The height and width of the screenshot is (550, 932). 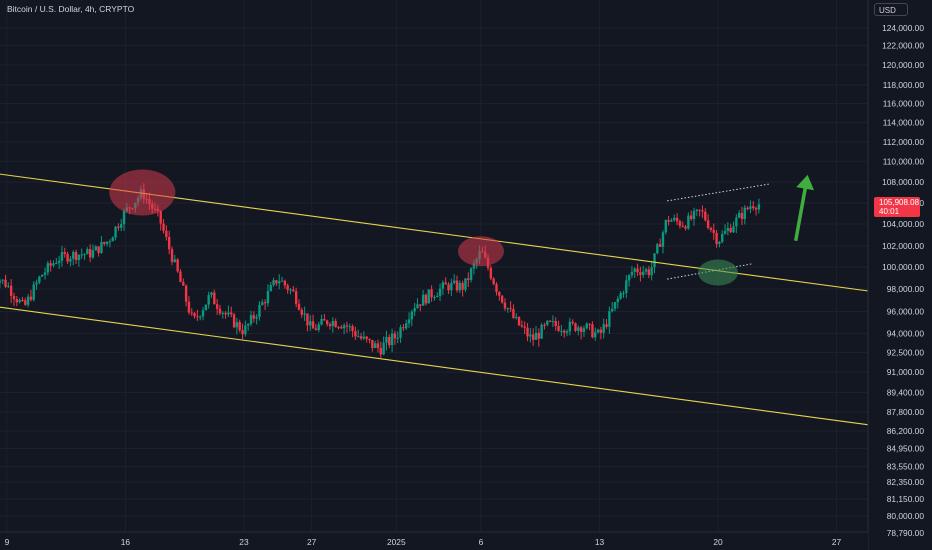 What do you see at coordinates (904, 104) in the screenshot?
I see `price-axis-label: 116,000.00` at bounding box center [904, 104].